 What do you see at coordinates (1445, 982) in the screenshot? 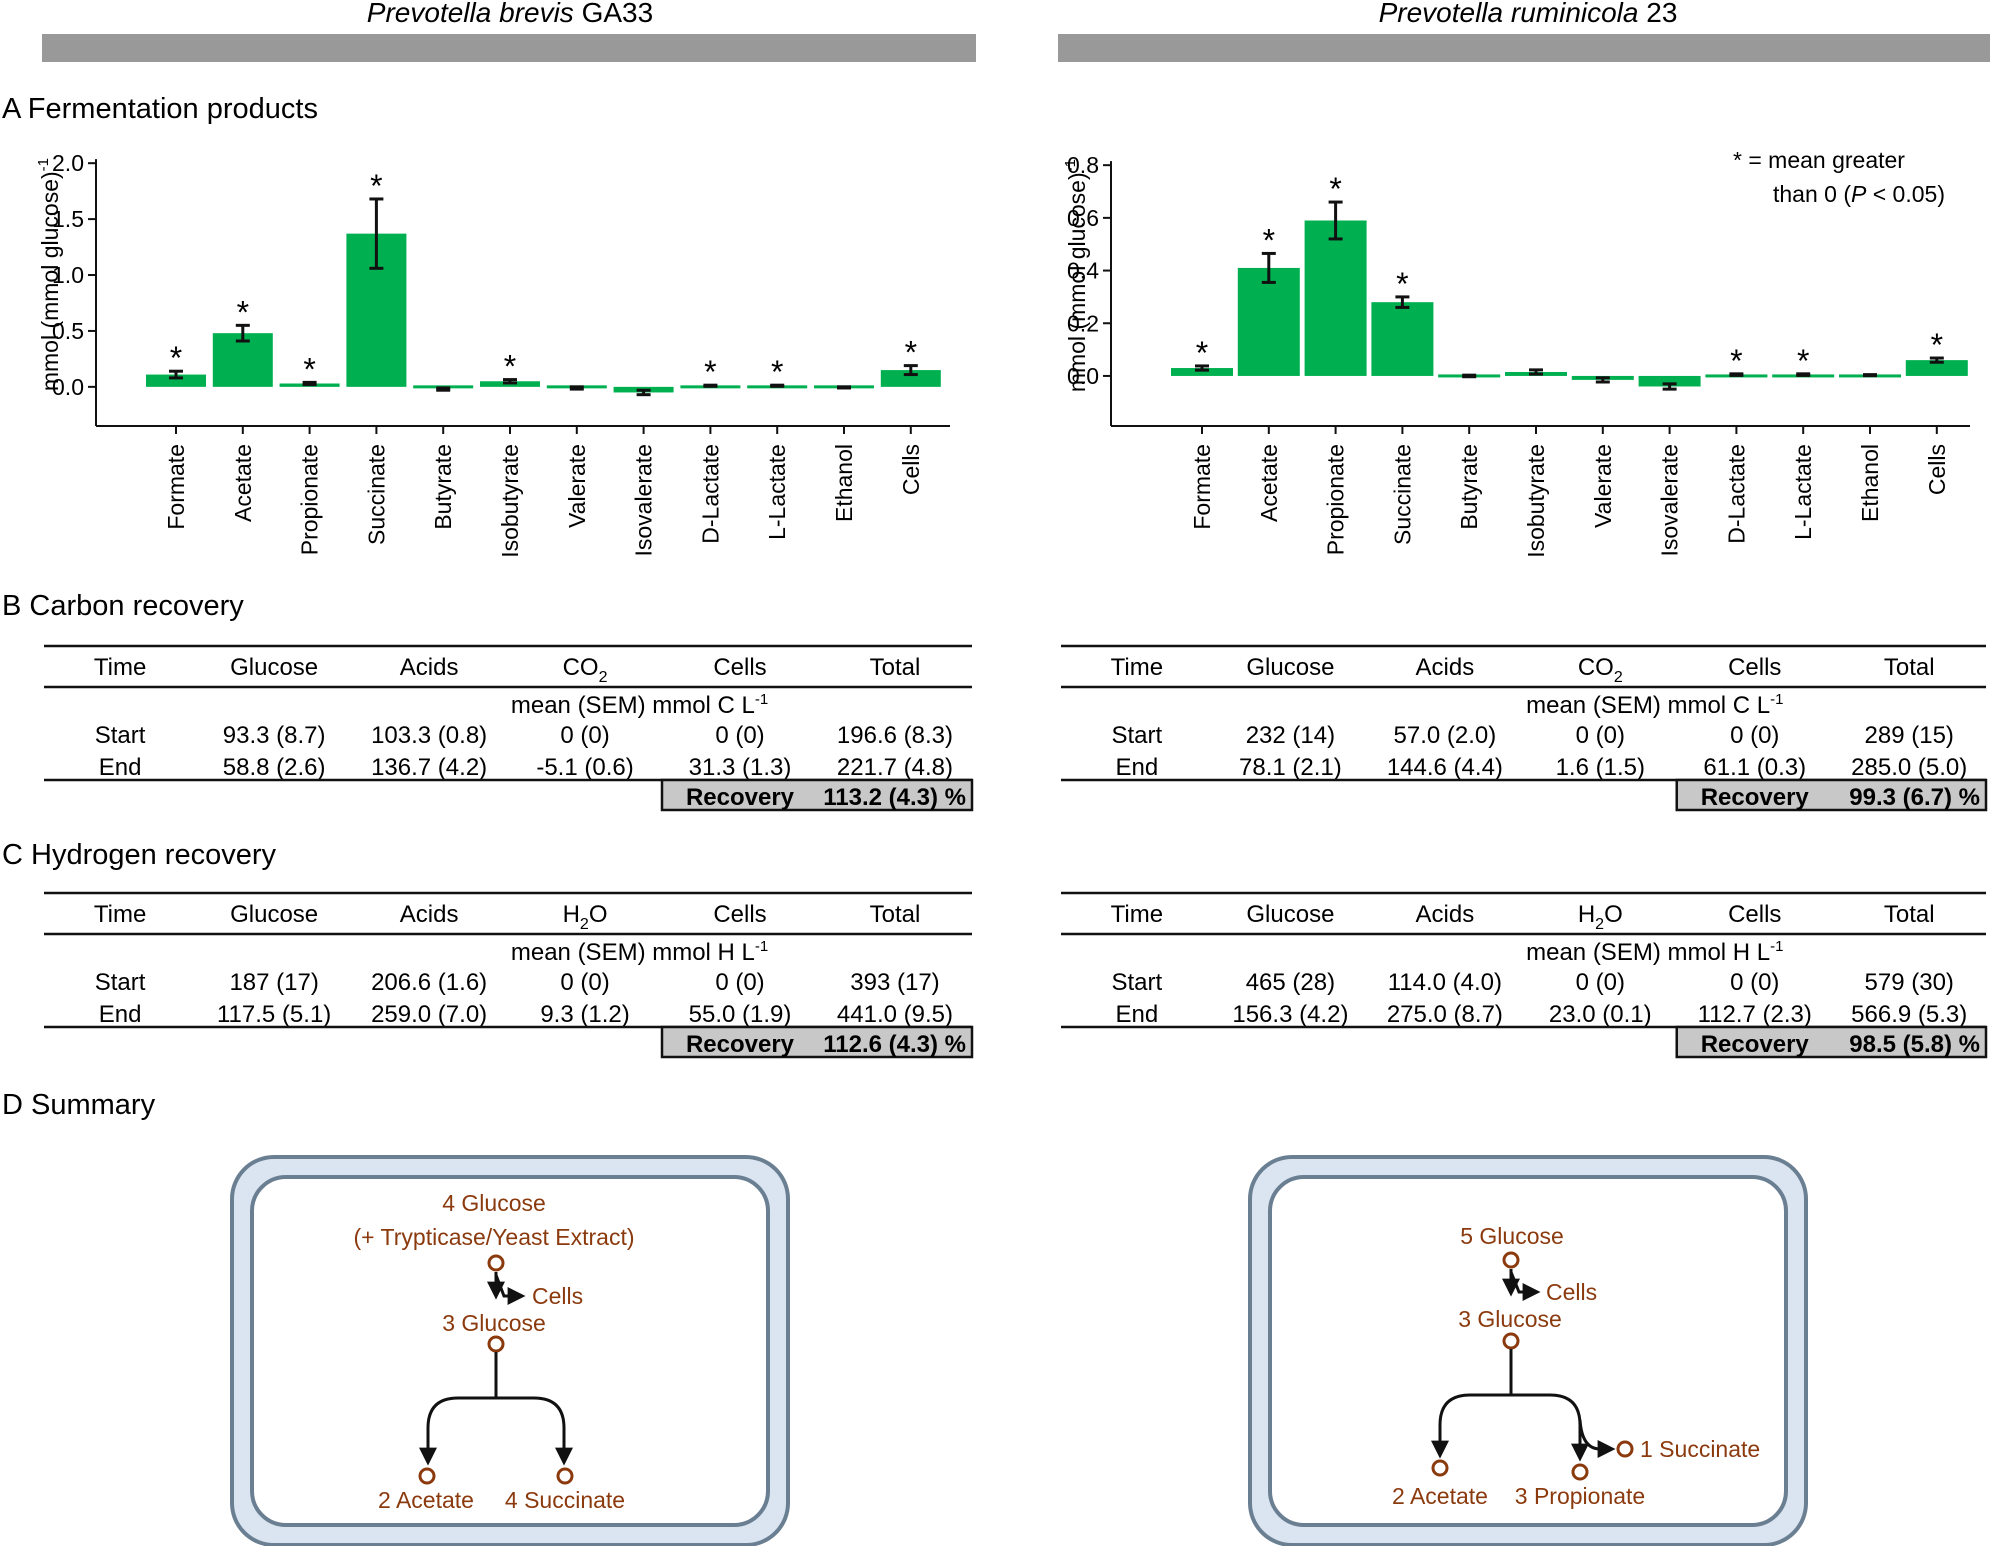
I see `table-cell: 114.0 (4.0)` at bounding box center [1445, 982].